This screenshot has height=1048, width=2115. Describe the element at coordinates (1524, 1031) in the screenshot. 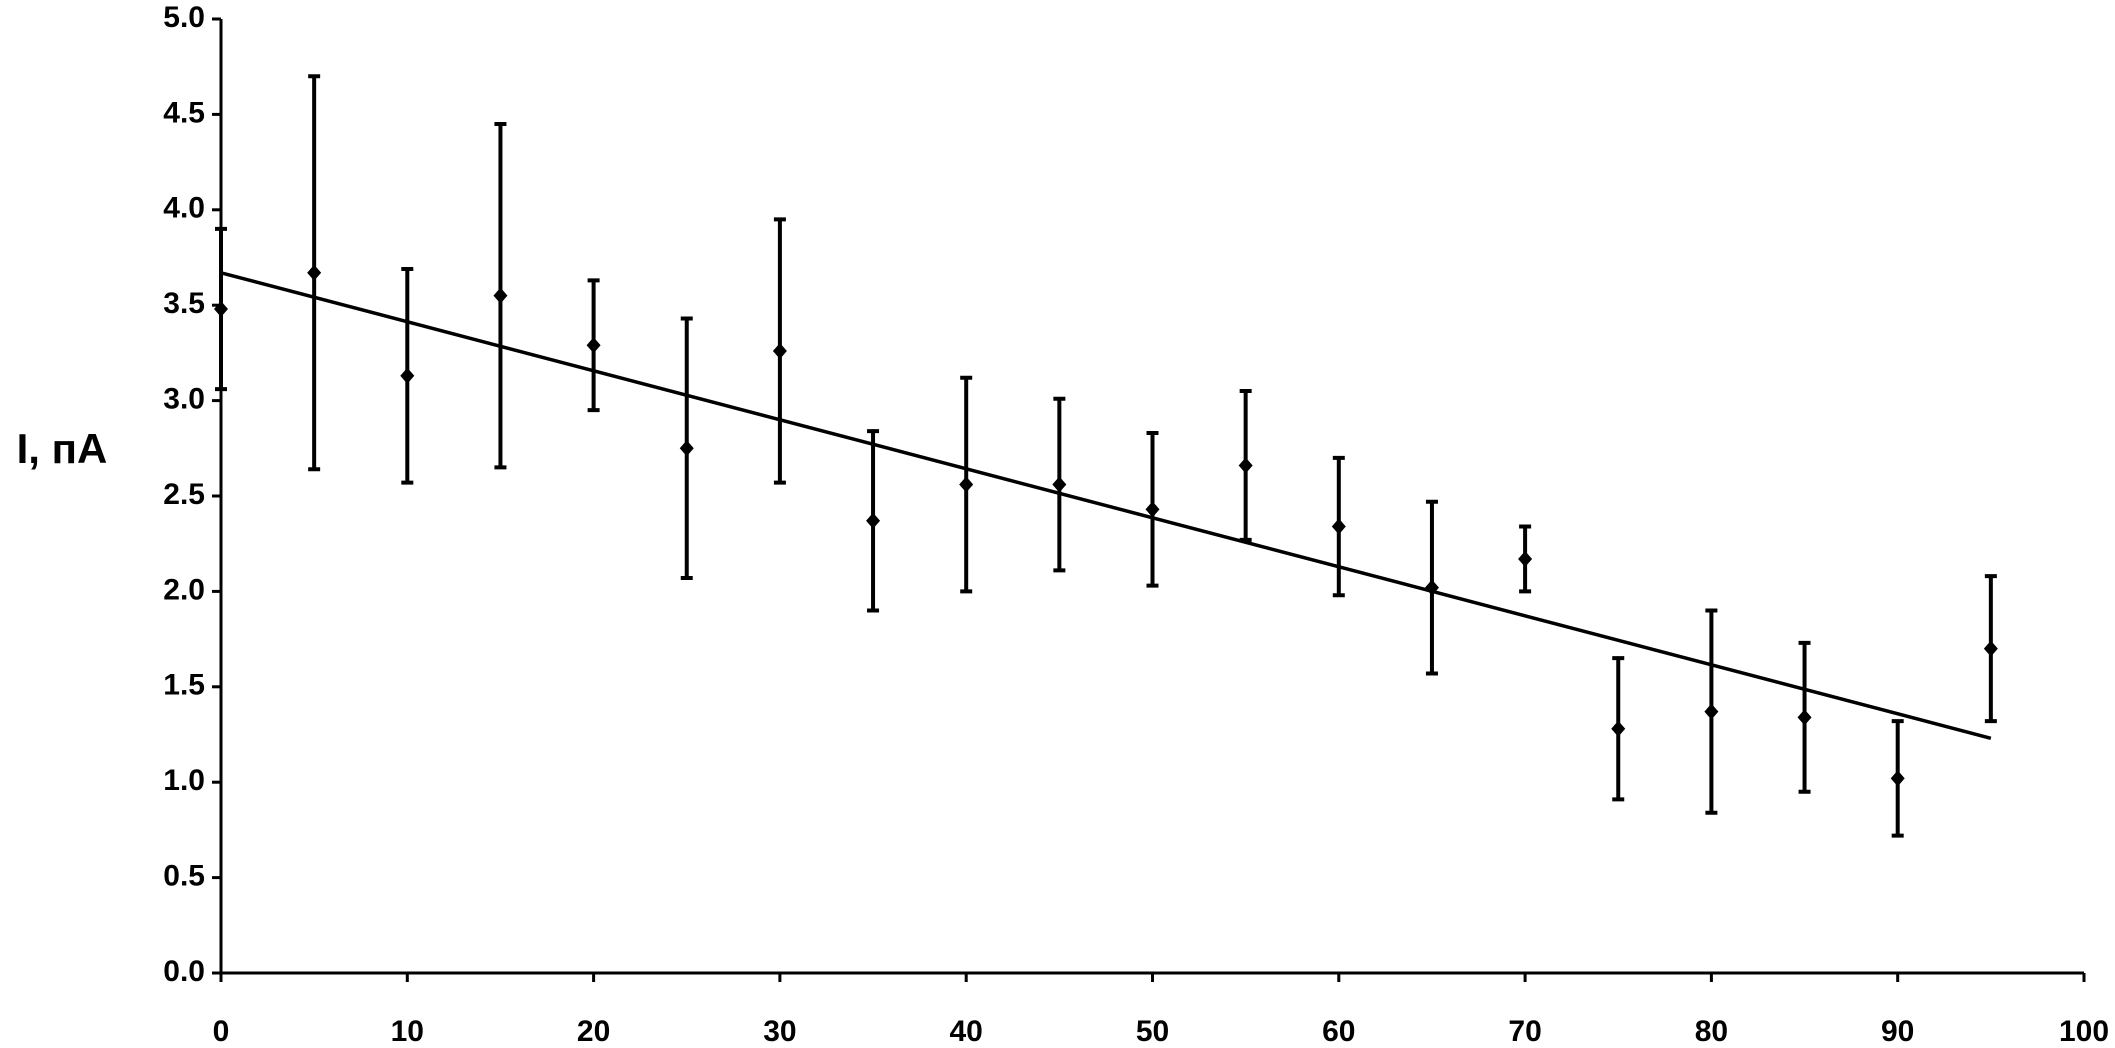

I see `x-tick-label: 70` at that location.